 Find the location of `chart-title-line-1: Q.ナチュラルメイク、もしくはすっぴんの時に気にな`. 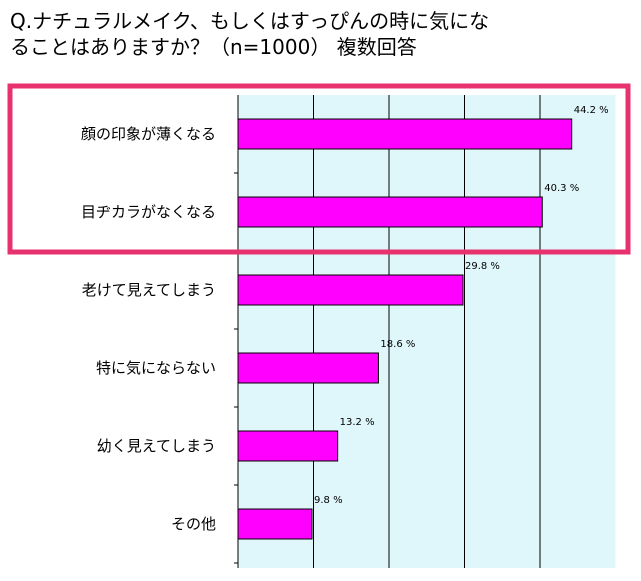

chart-title-line-1: Q.ナチュラルメイク、もしくはすっぴんの時に気にな is located at coordinates (250, 21).